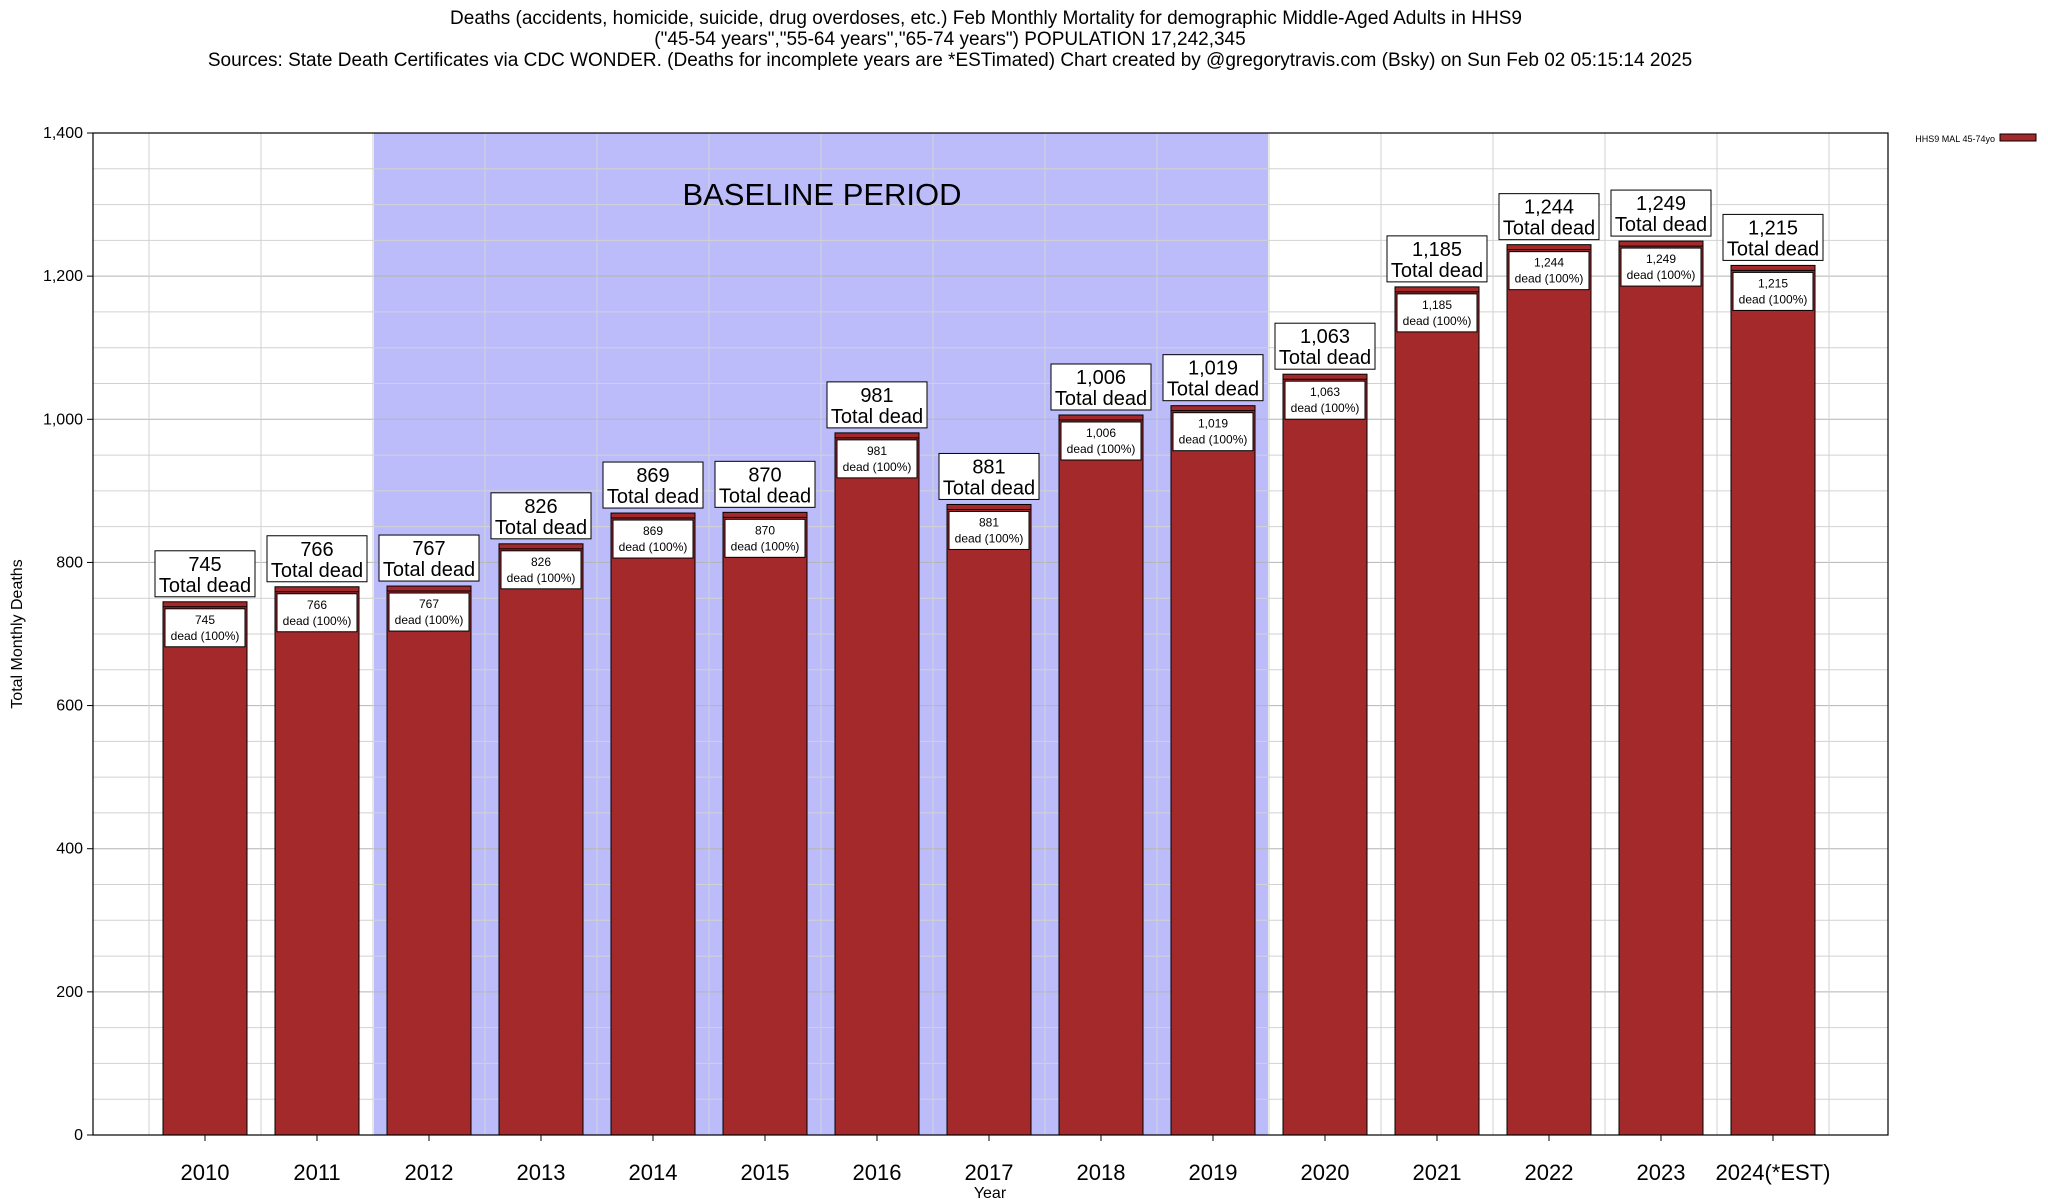 This screenshot has height=1200, width=2048. Describe the element at coordinates (316, 1172) in the screenshot. I see `xtick-label: 2011` at that location.